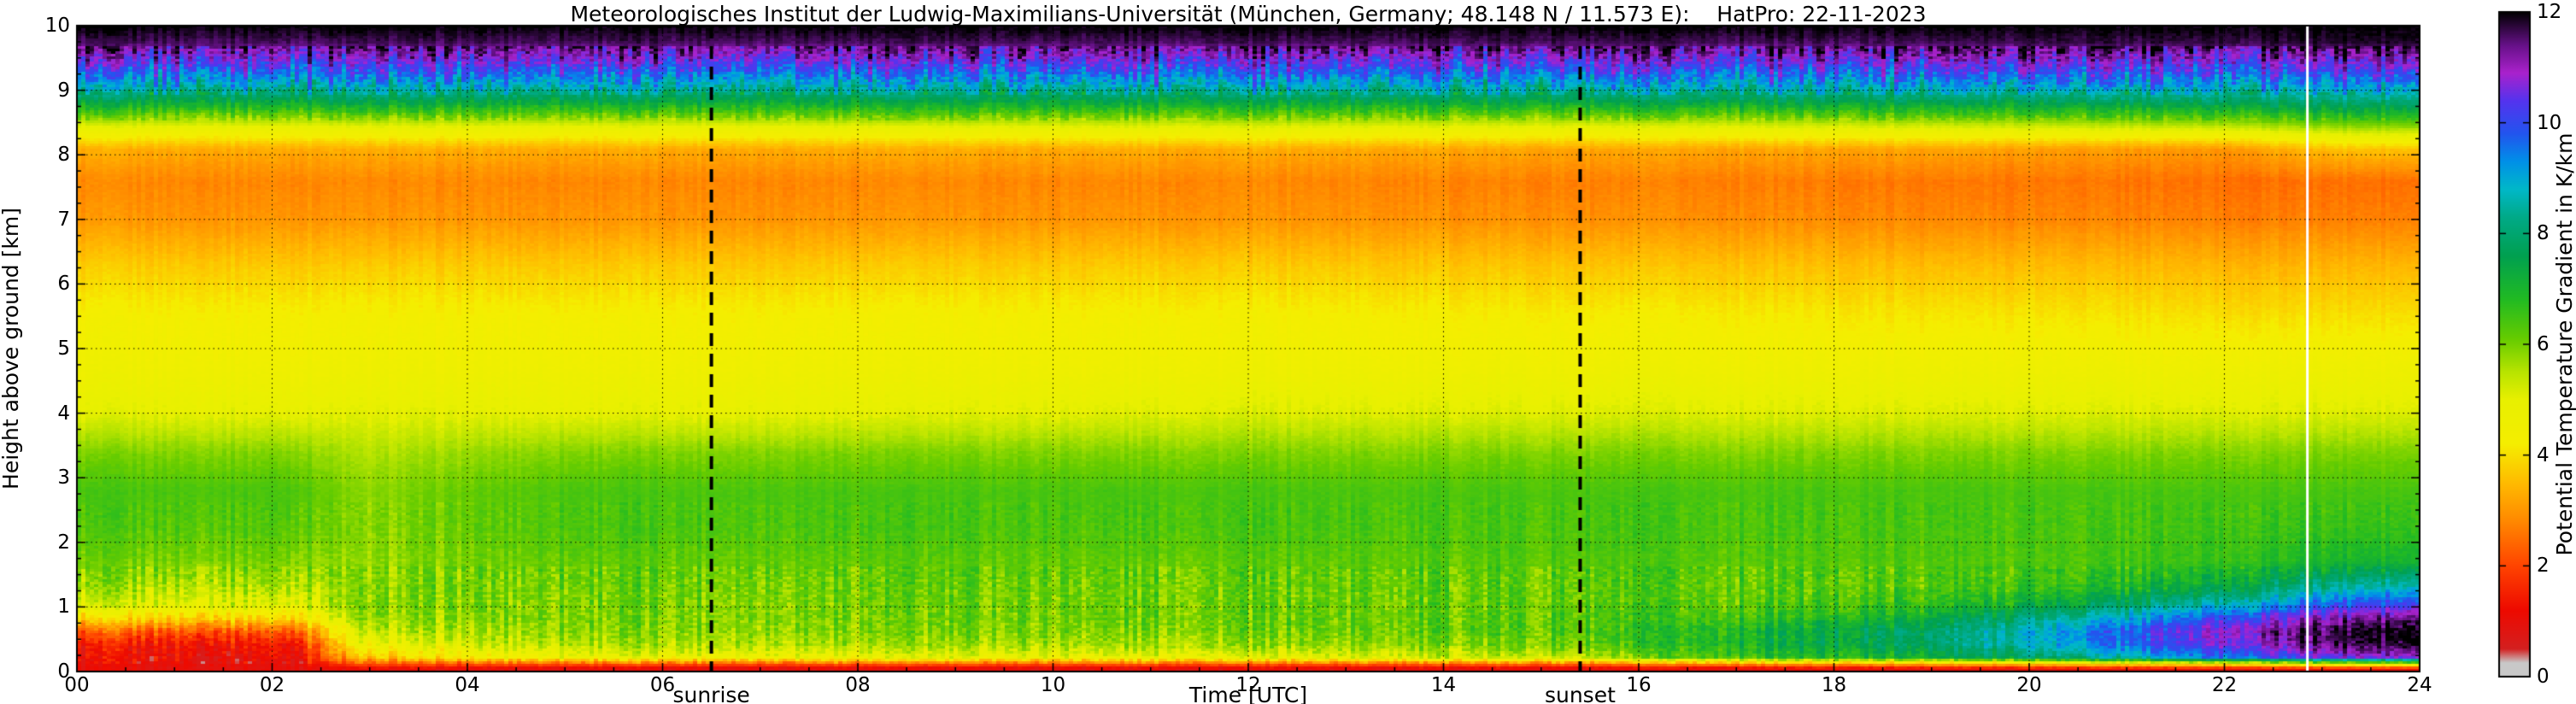  I want to click on x-axis-label: Time [UTC], so click(1248, 693).